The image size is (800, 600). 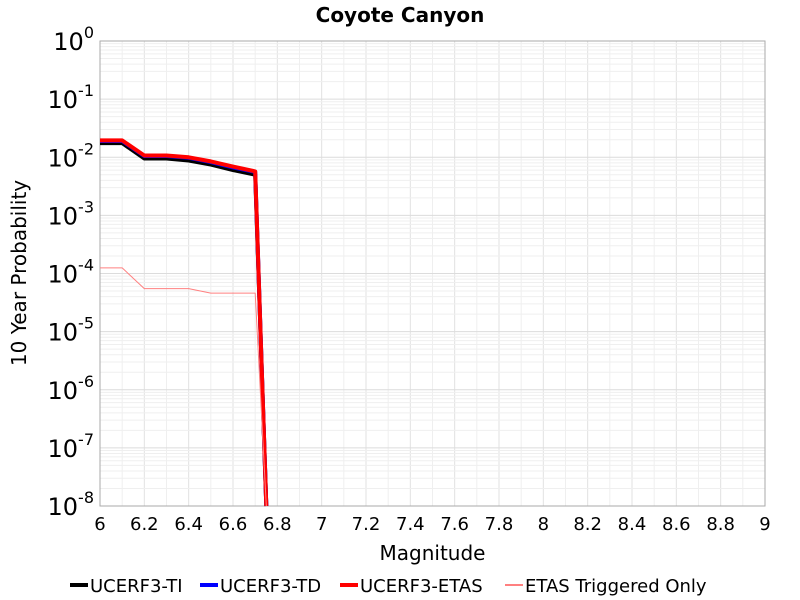 I want to click on y-tick-label: 10⁻⁸, so click(x=71, y=504).